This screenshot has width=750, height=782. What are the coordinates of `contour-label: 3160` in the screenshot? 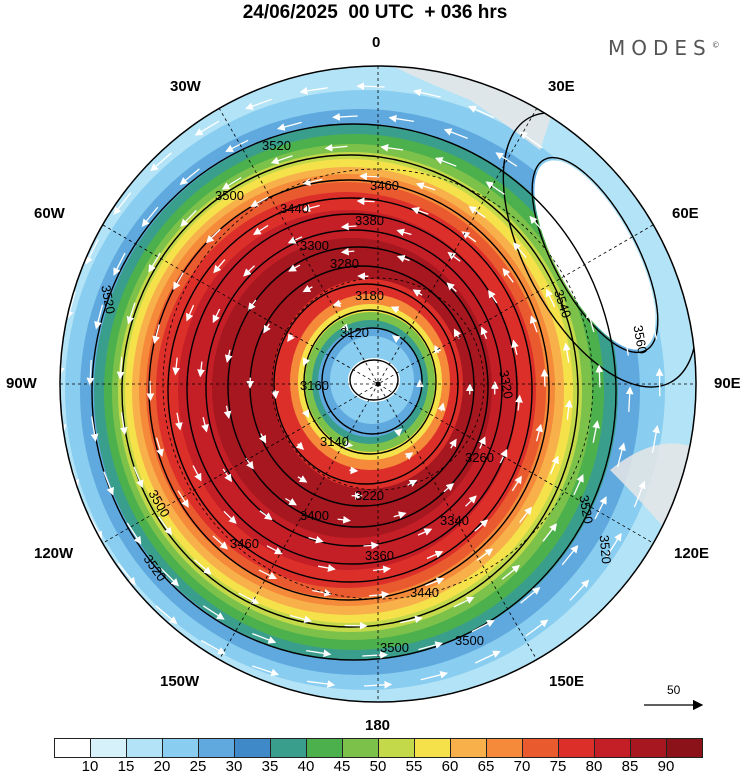 It's located at (314, 385).